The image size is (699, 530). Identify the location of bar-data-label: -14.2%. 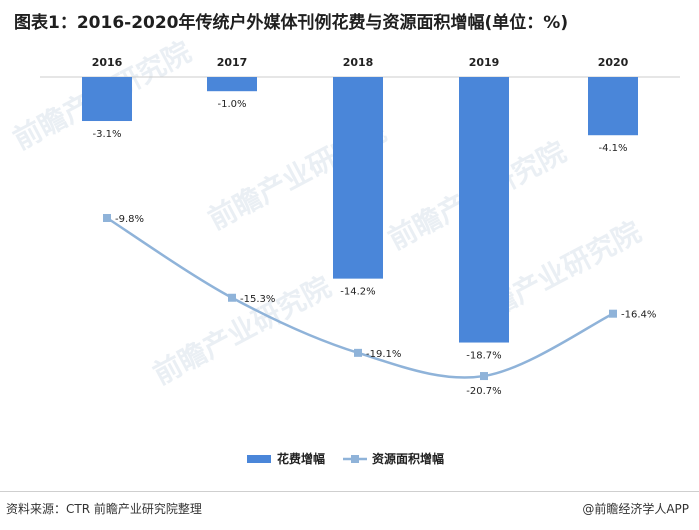
(357, 292).